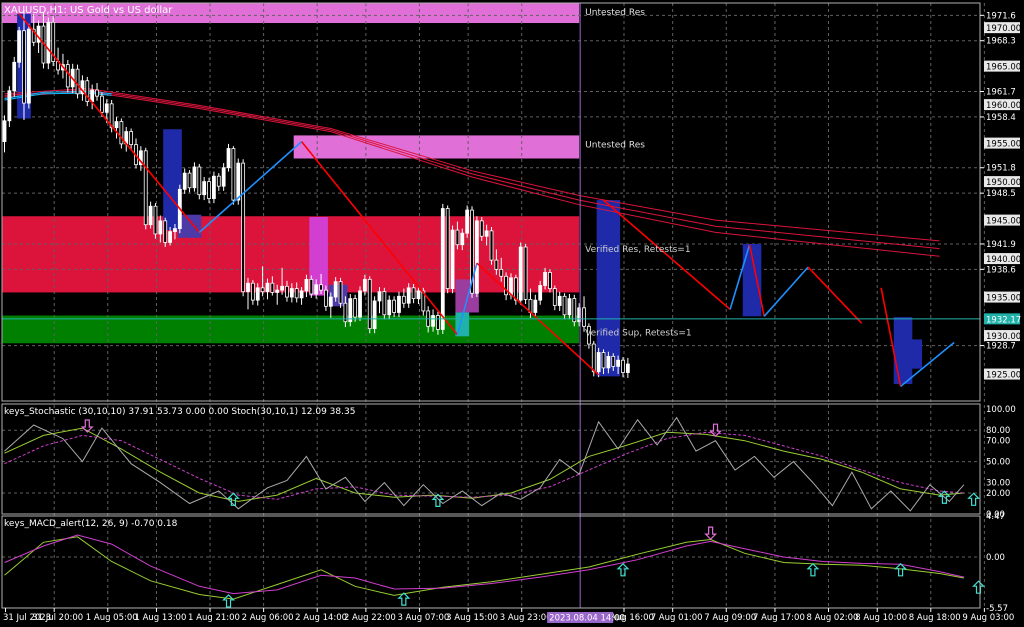 This screenshot has width=1024, height=627. I want to click on indicator-line, so click(484, 465).